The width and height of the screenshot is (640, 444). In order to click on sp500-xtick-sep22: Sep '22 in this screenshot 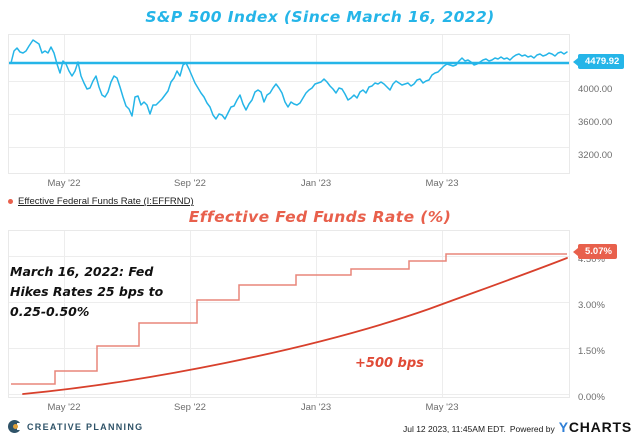, I will do `click(190, 183)`.